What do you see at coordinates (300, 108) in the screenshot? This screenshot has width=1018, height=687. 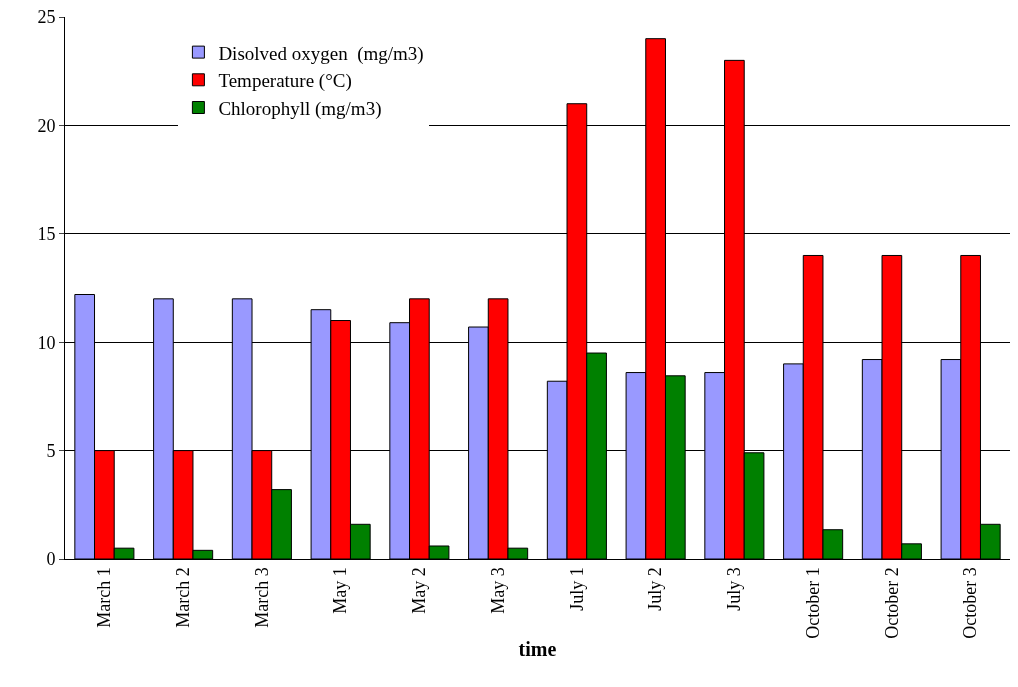 I see `legend-label: Chlorophyll (mg/m3)` at bounding box center [300, 108].